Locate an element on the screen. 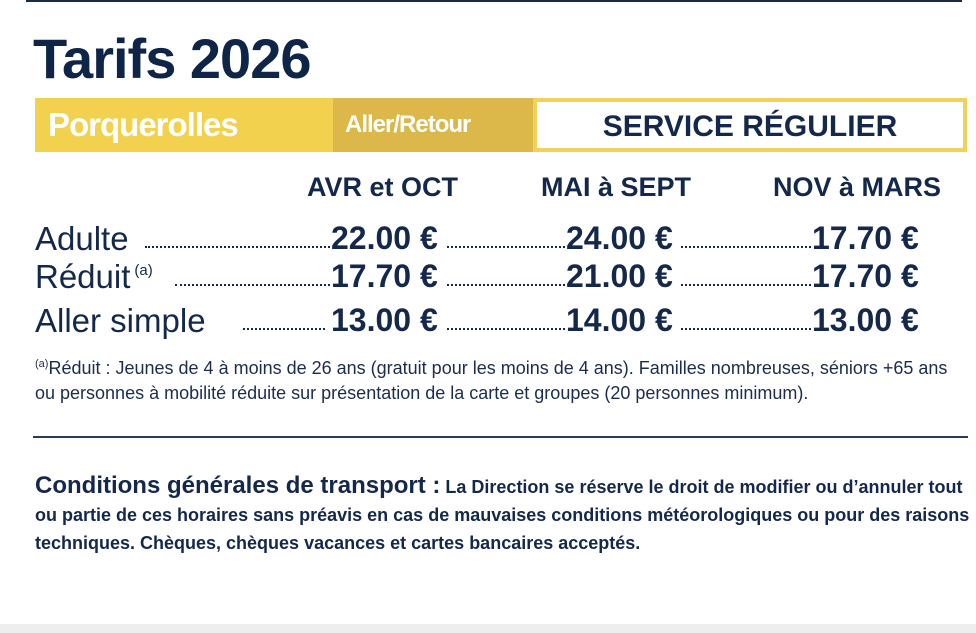 This screenshot has width=976, height=633. page-title: Tarifs 2026 is located at coordinates (172, 58).